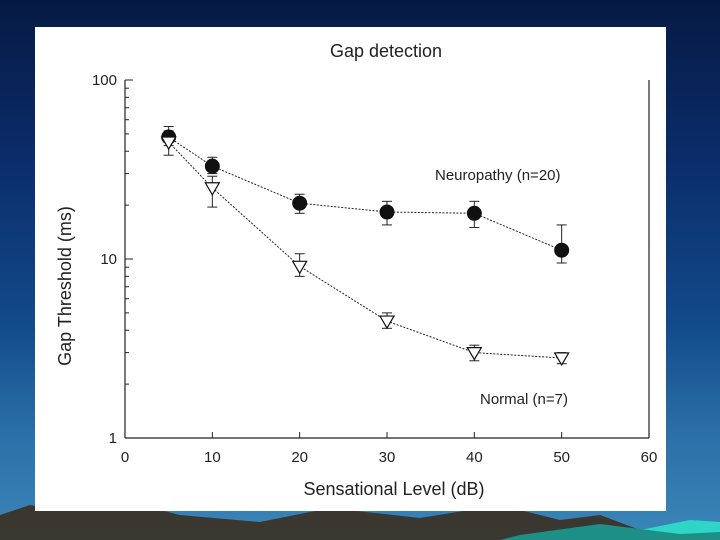 The width and height of the screenshot is (720, 540). Describe the element at coordinates (393, 489) in the screenshot. I see `x-axis-label: Sensational Level (dB)` at that location.